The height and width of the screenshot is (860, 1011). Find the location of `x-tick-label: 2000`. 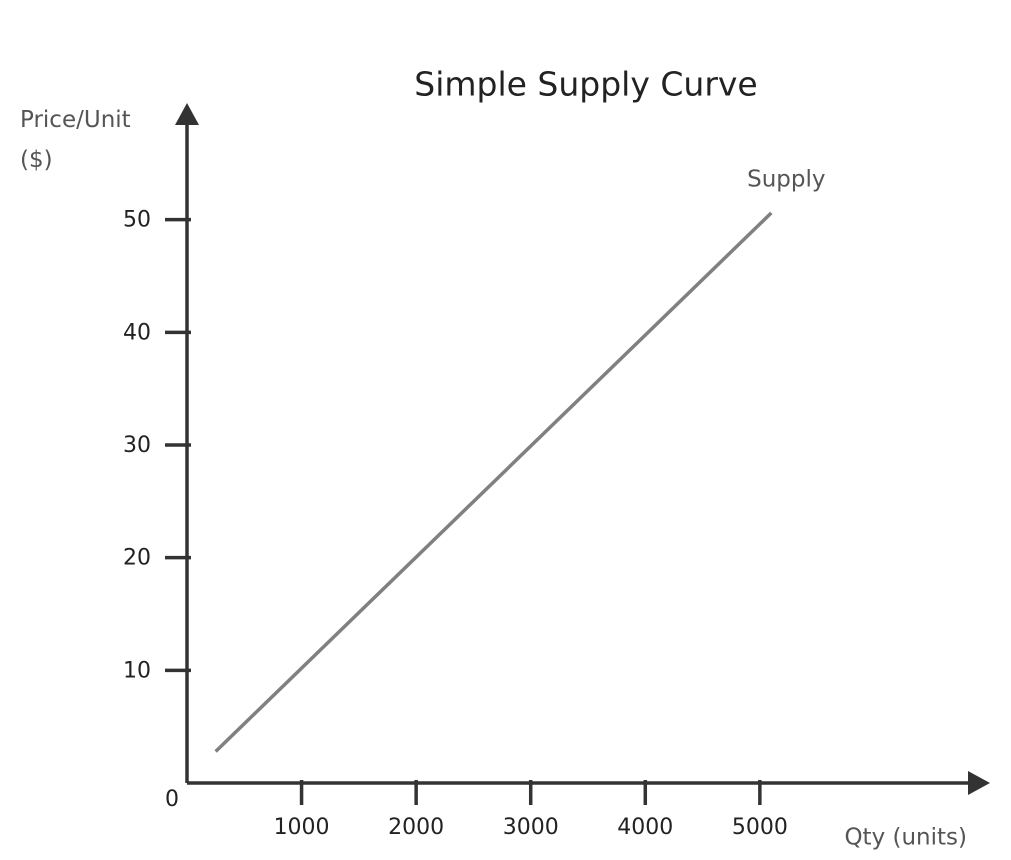

x-tick-label: 2000 is located at coordinates (416, 827).